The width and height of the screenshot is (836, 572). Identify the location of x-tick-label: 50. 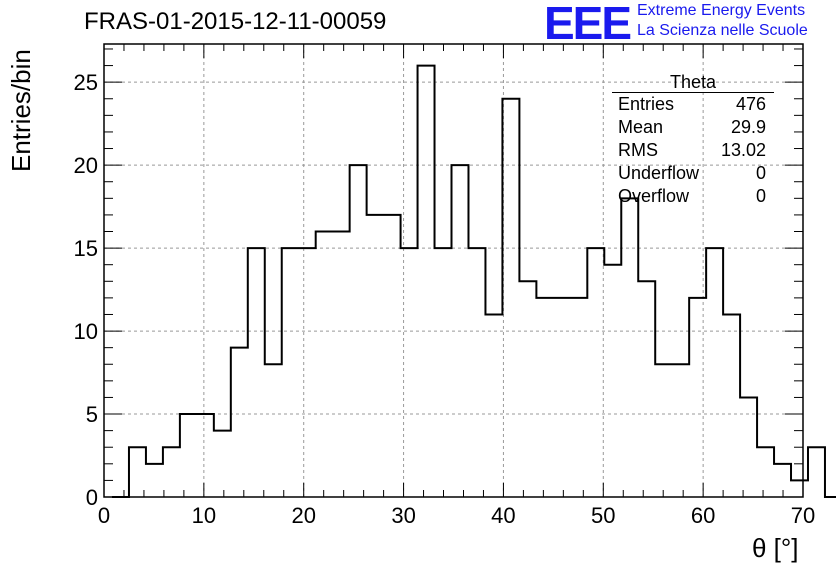
(603, 515).